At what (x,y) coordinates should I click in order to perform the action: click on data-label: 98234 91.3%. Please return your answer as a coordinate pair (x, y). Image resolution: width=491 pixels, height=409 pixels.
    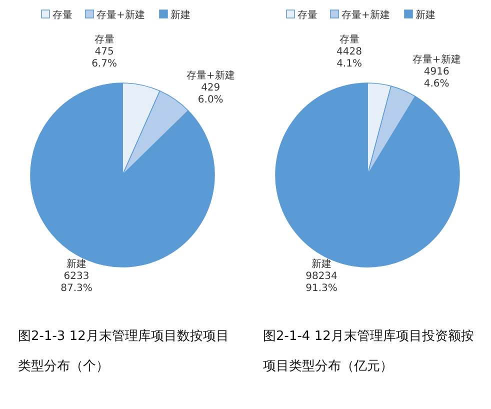
    Looking at the image, I should click on (322, 282).